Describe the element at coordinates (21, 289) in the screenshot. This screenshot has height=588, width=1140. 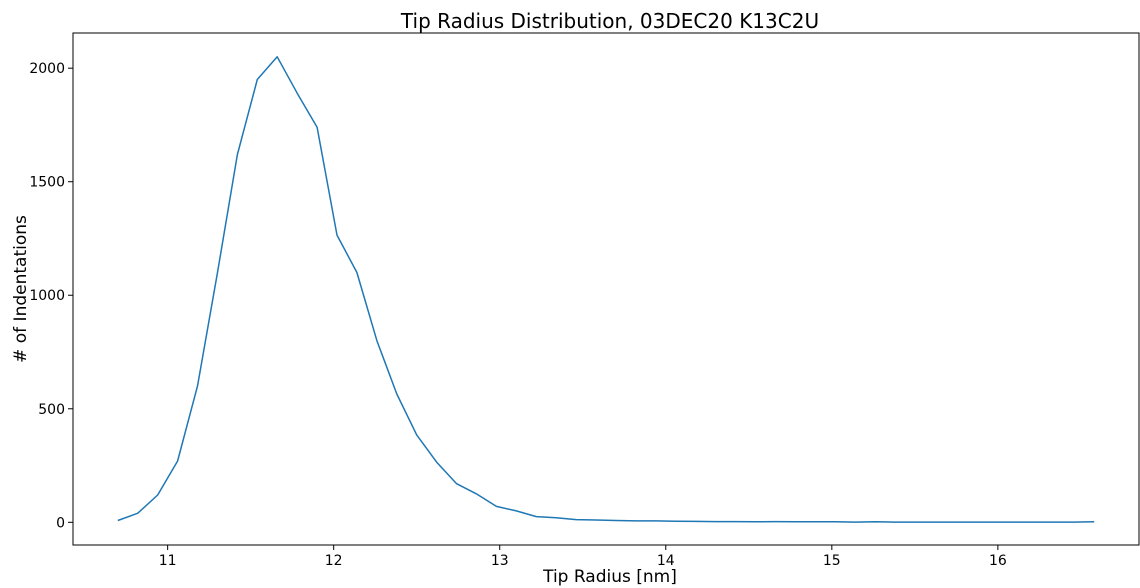
I see `y-axis-label: # of Indentations` at that location.